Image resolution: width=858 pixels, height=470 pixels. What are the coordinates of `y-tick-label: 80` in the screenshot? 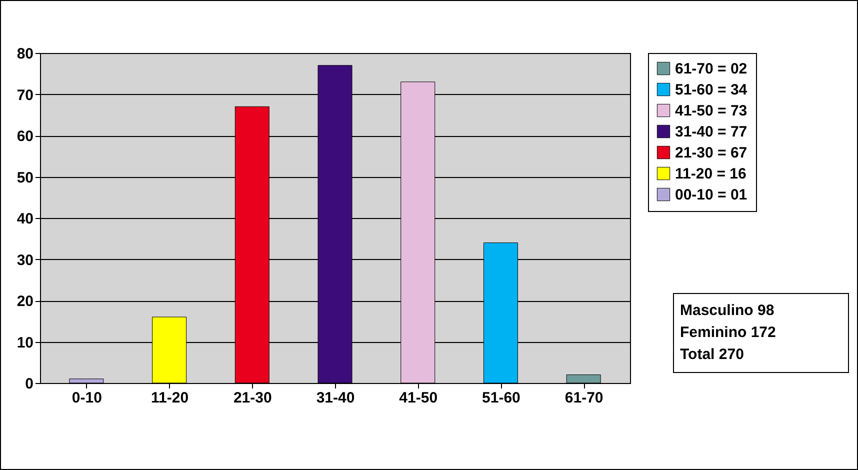 It's located at (25, 54).